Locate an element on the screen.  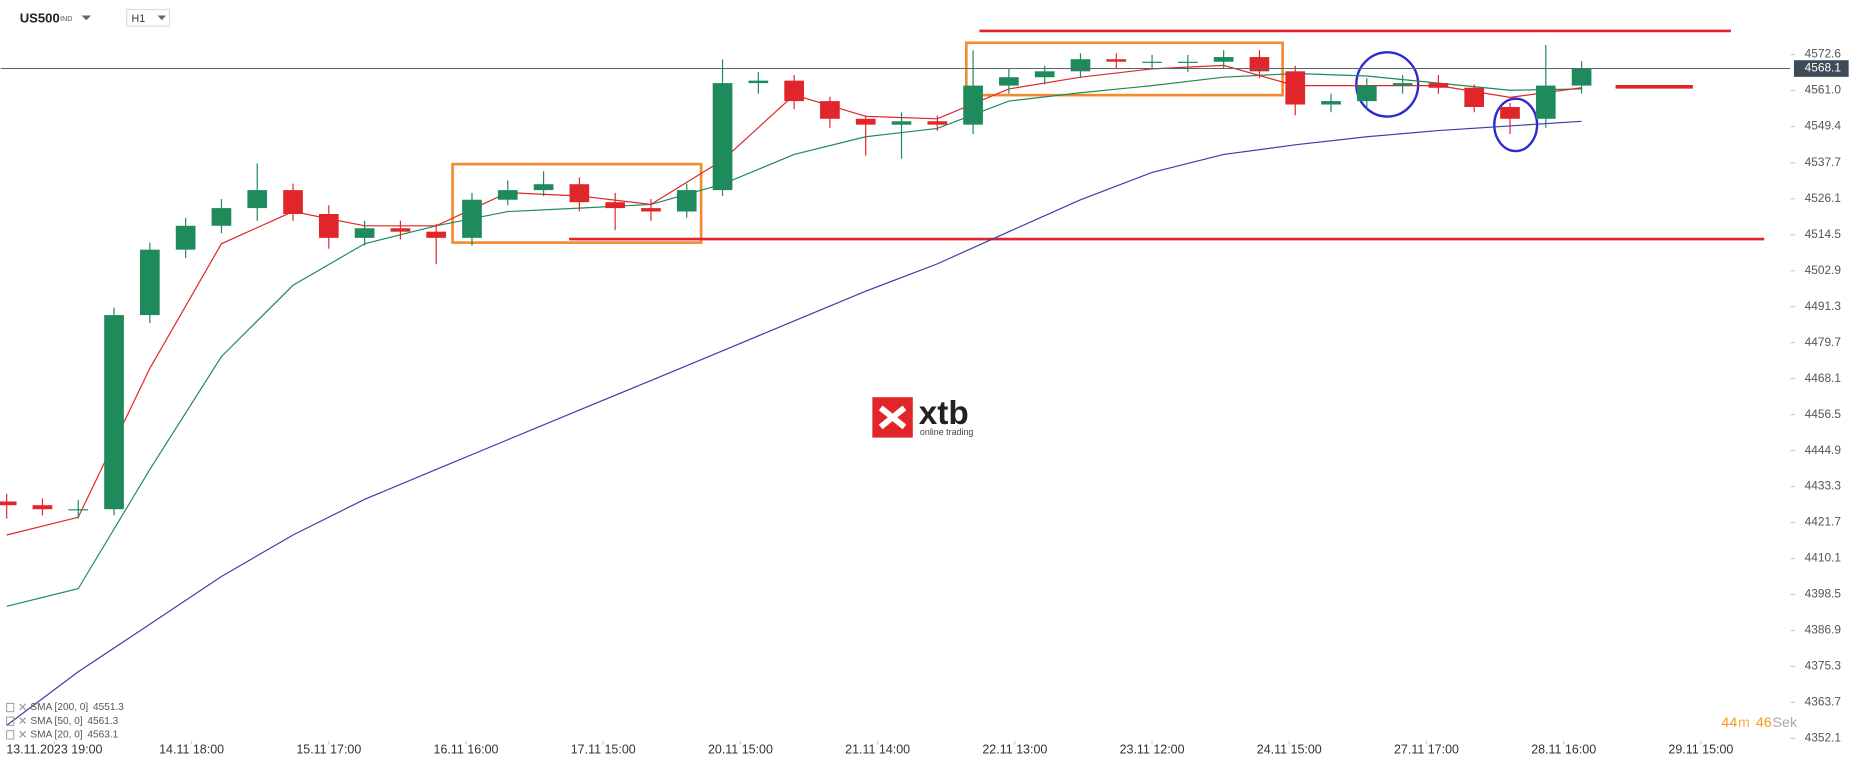
timer-minutes: 44 is located at coordinates (1729, 723).